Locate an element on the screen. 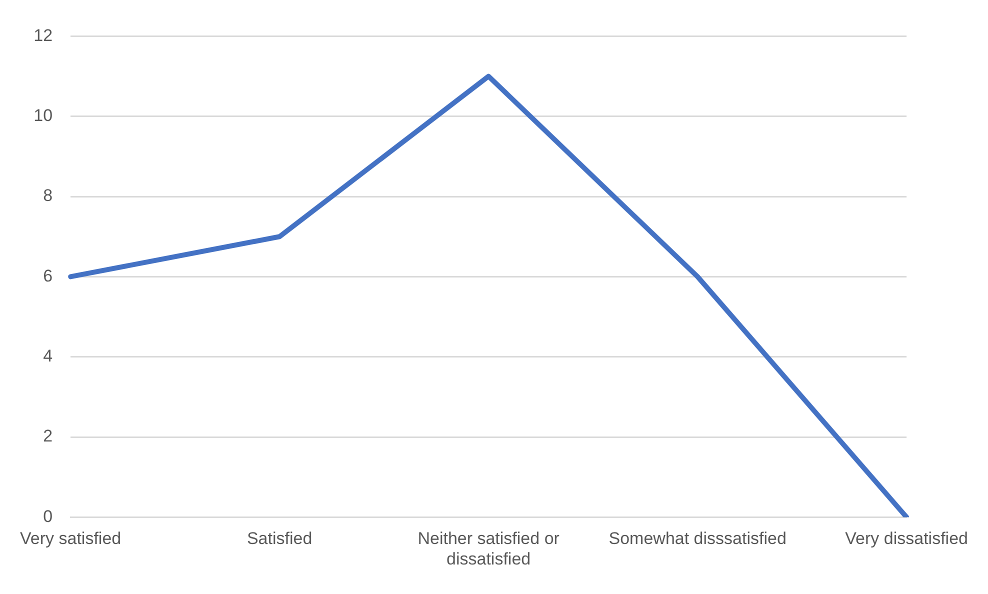 This screenshot has width=988, height=594. y-tick-label: 12 is located at coordinates (43, 35).